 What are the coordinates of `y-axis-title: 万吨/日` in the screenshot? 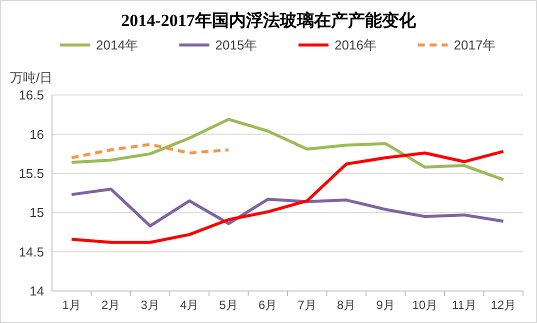 It's located at (31, 77).